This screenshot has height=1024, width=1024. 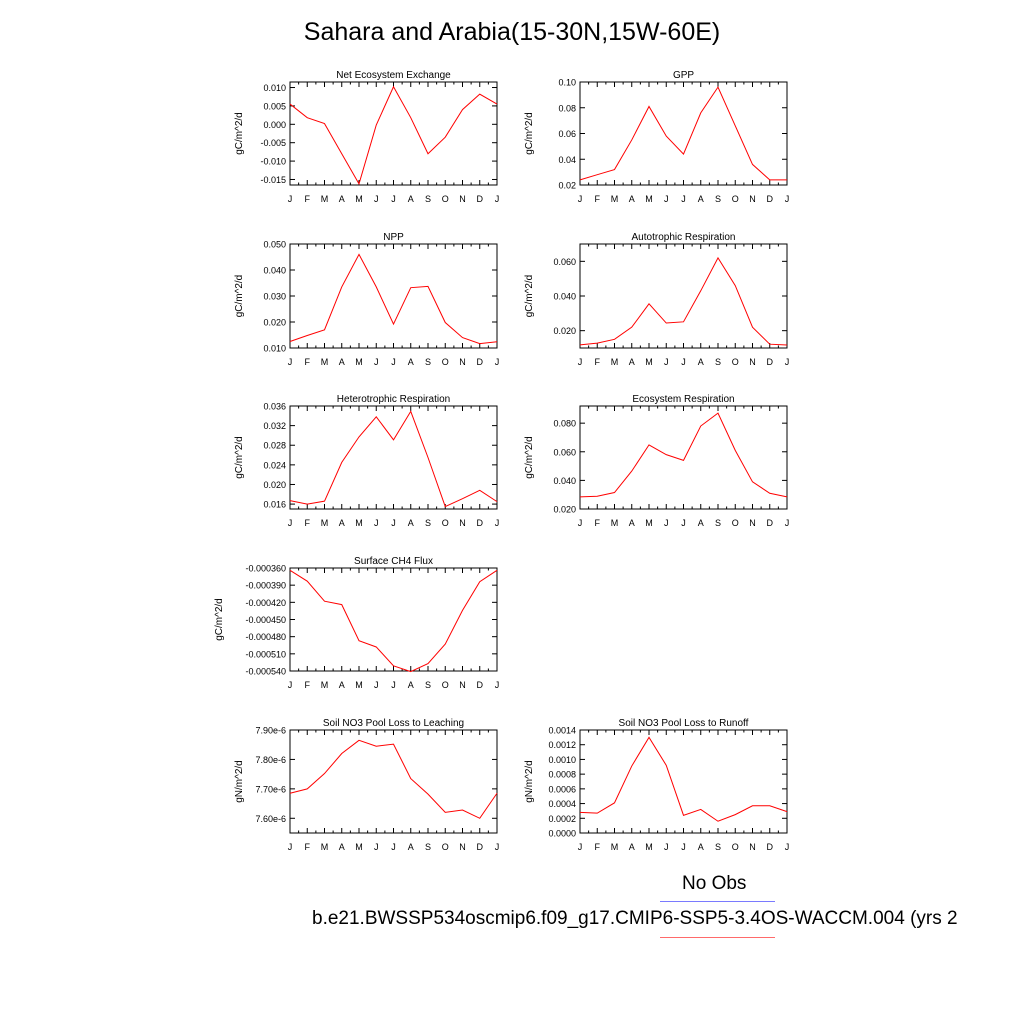 What do you see at coordinates (562, 834) in the screenshot?
I see `y-tick-label: 0.0000` at bounding box center [562, 834].